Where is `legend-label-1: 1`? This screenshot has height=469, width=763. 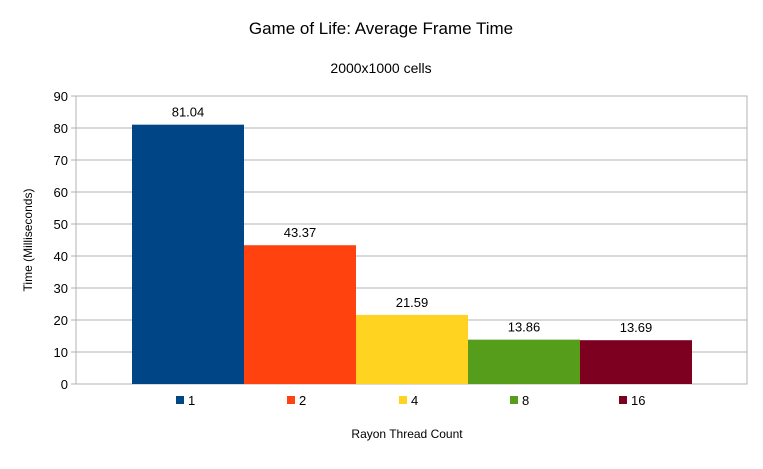 legend-label-1: 1 is located at coordinates (191, 400).